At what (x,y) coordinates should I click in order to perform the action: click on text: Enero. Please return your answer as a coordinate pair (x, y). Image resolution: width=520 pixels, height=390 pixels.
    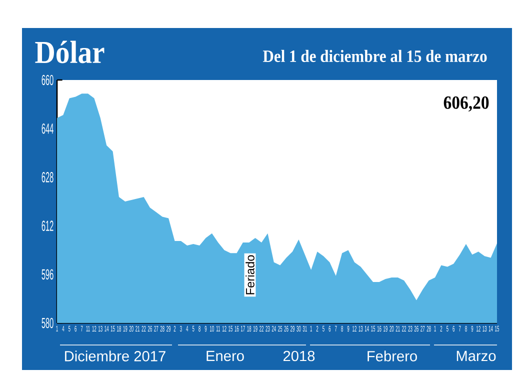
    Looking at the image, I should click on (225, 356).